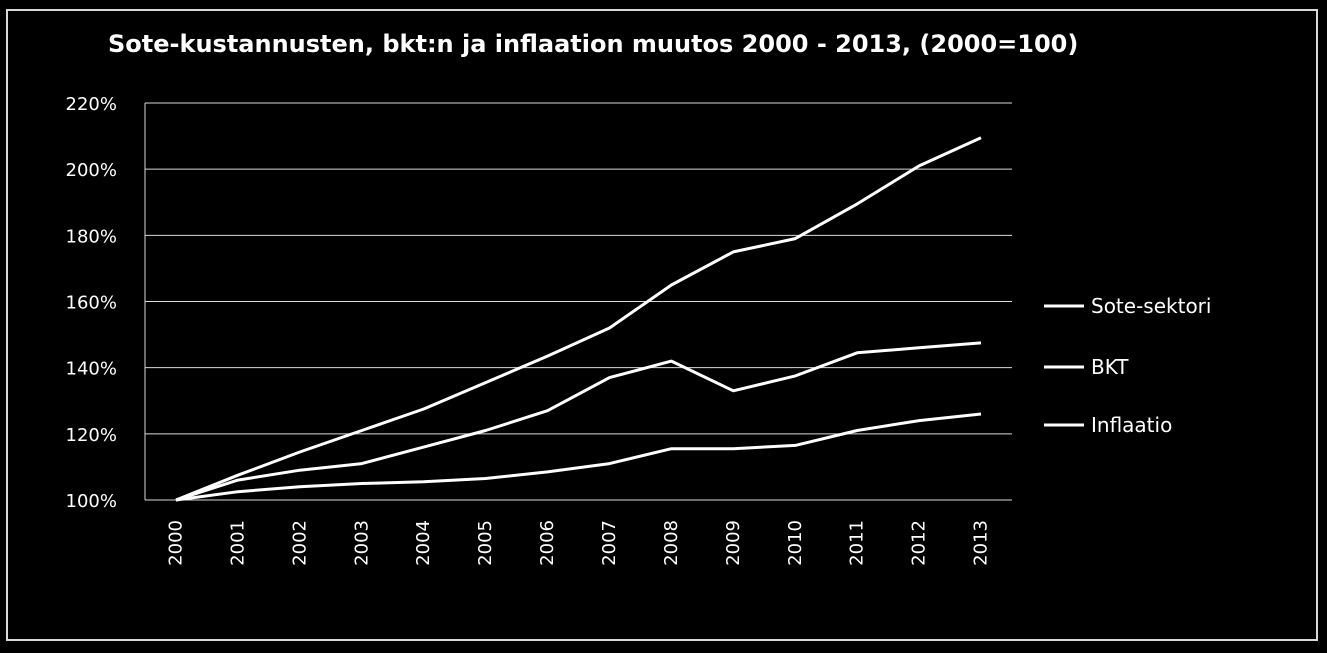 This screenshot has width=1327, height=653. Describe the element at coordinates (1131, 425) in the screenshot. I see `legend-label: Inflaatio` at that location.